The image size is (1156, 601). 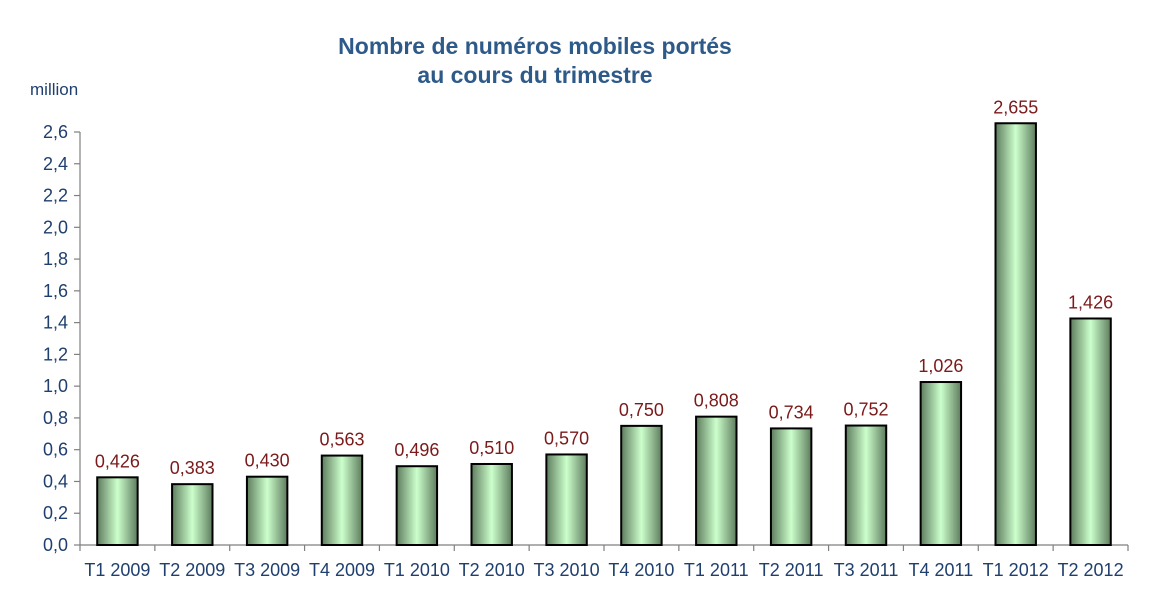 I want to click on data-label: 0,383, so click(x=192, y=468).